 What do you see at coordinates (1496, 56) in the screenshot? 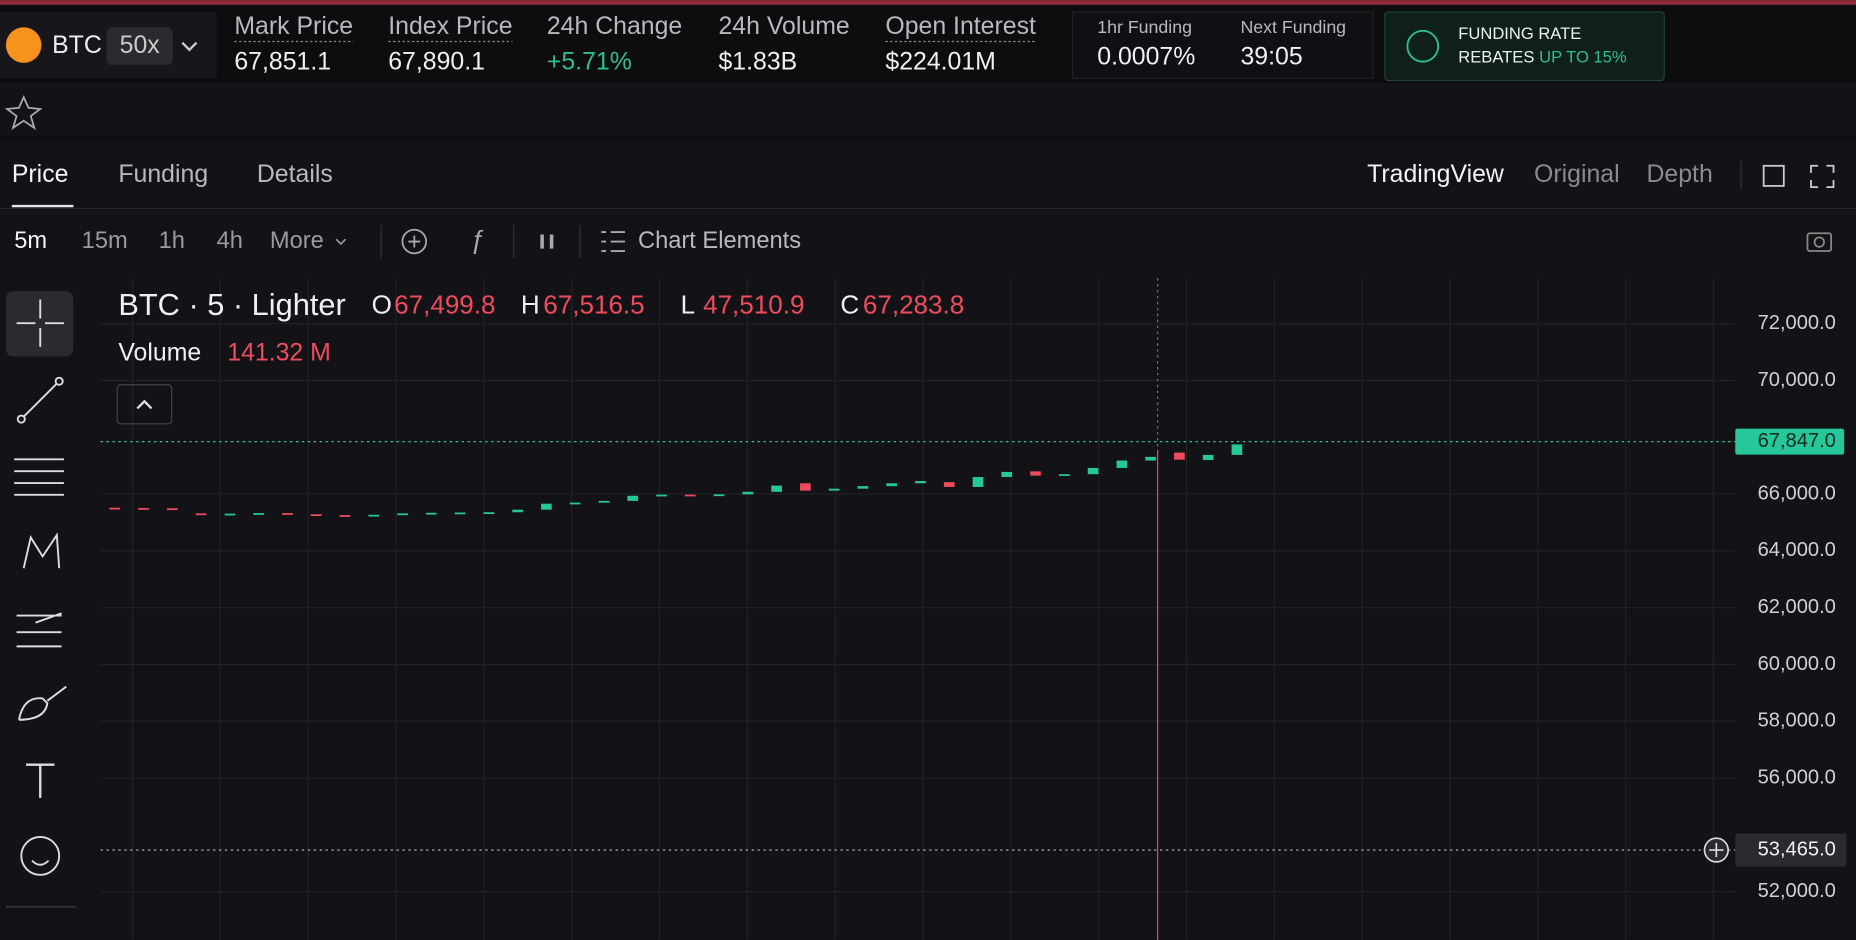
I see `promo-line2: REBATES` at bounding box center [1496, 56].